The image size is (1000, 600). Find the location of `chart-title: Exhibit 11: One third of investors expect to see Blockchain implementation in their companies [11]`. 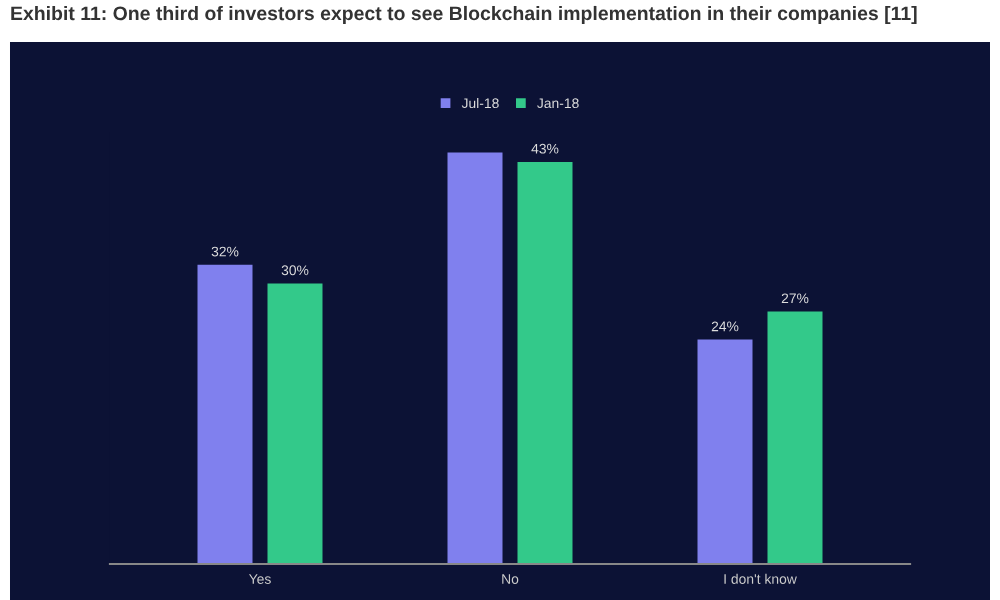

chart-title: Exhibit 11: One third of investors expect to see Blockchain implementation in their companies [11] is located at coordinates (464, 15).